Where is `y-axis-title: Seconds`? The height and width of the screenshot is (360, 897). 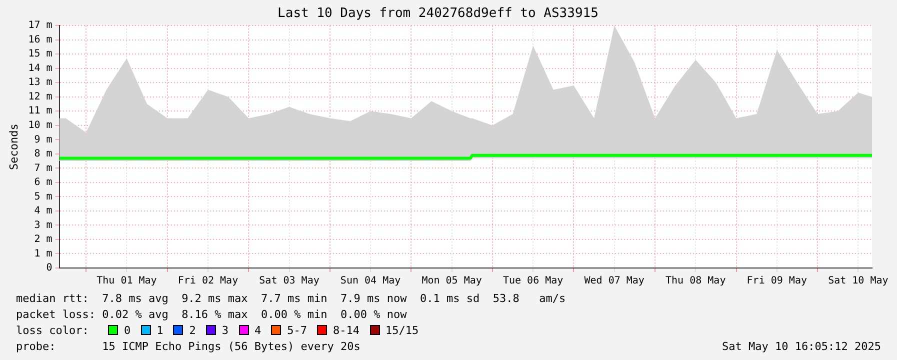 y-axis-title: Seconds is located at coordinates (13, 147).